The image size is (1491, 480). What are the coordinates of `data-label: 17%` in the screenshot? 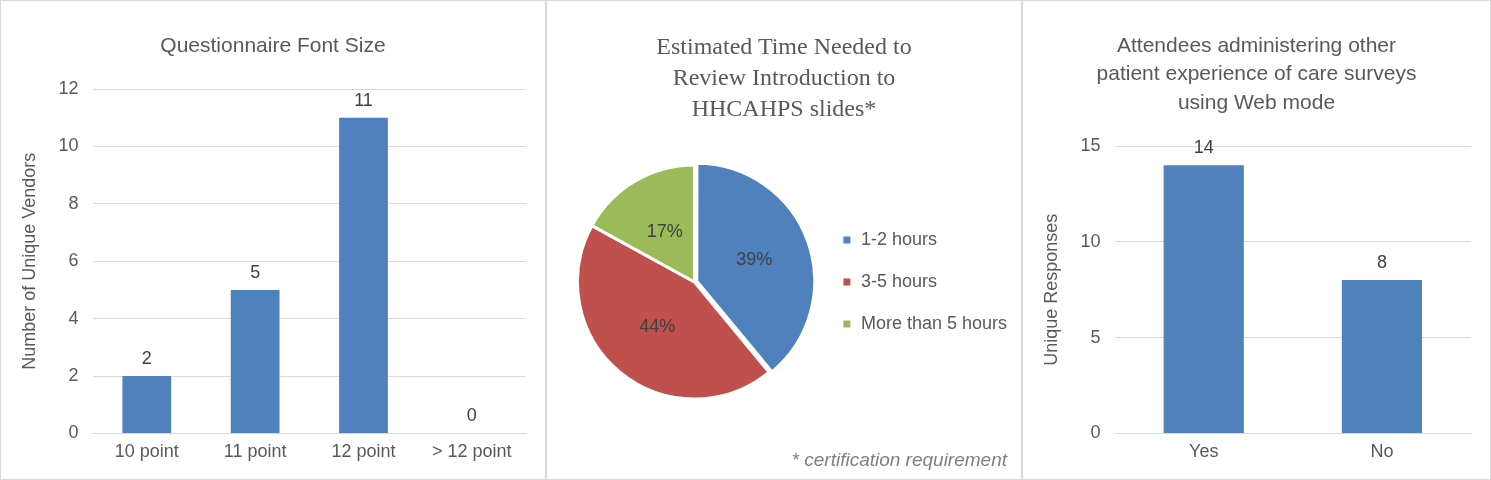 It's located at (664, 230).